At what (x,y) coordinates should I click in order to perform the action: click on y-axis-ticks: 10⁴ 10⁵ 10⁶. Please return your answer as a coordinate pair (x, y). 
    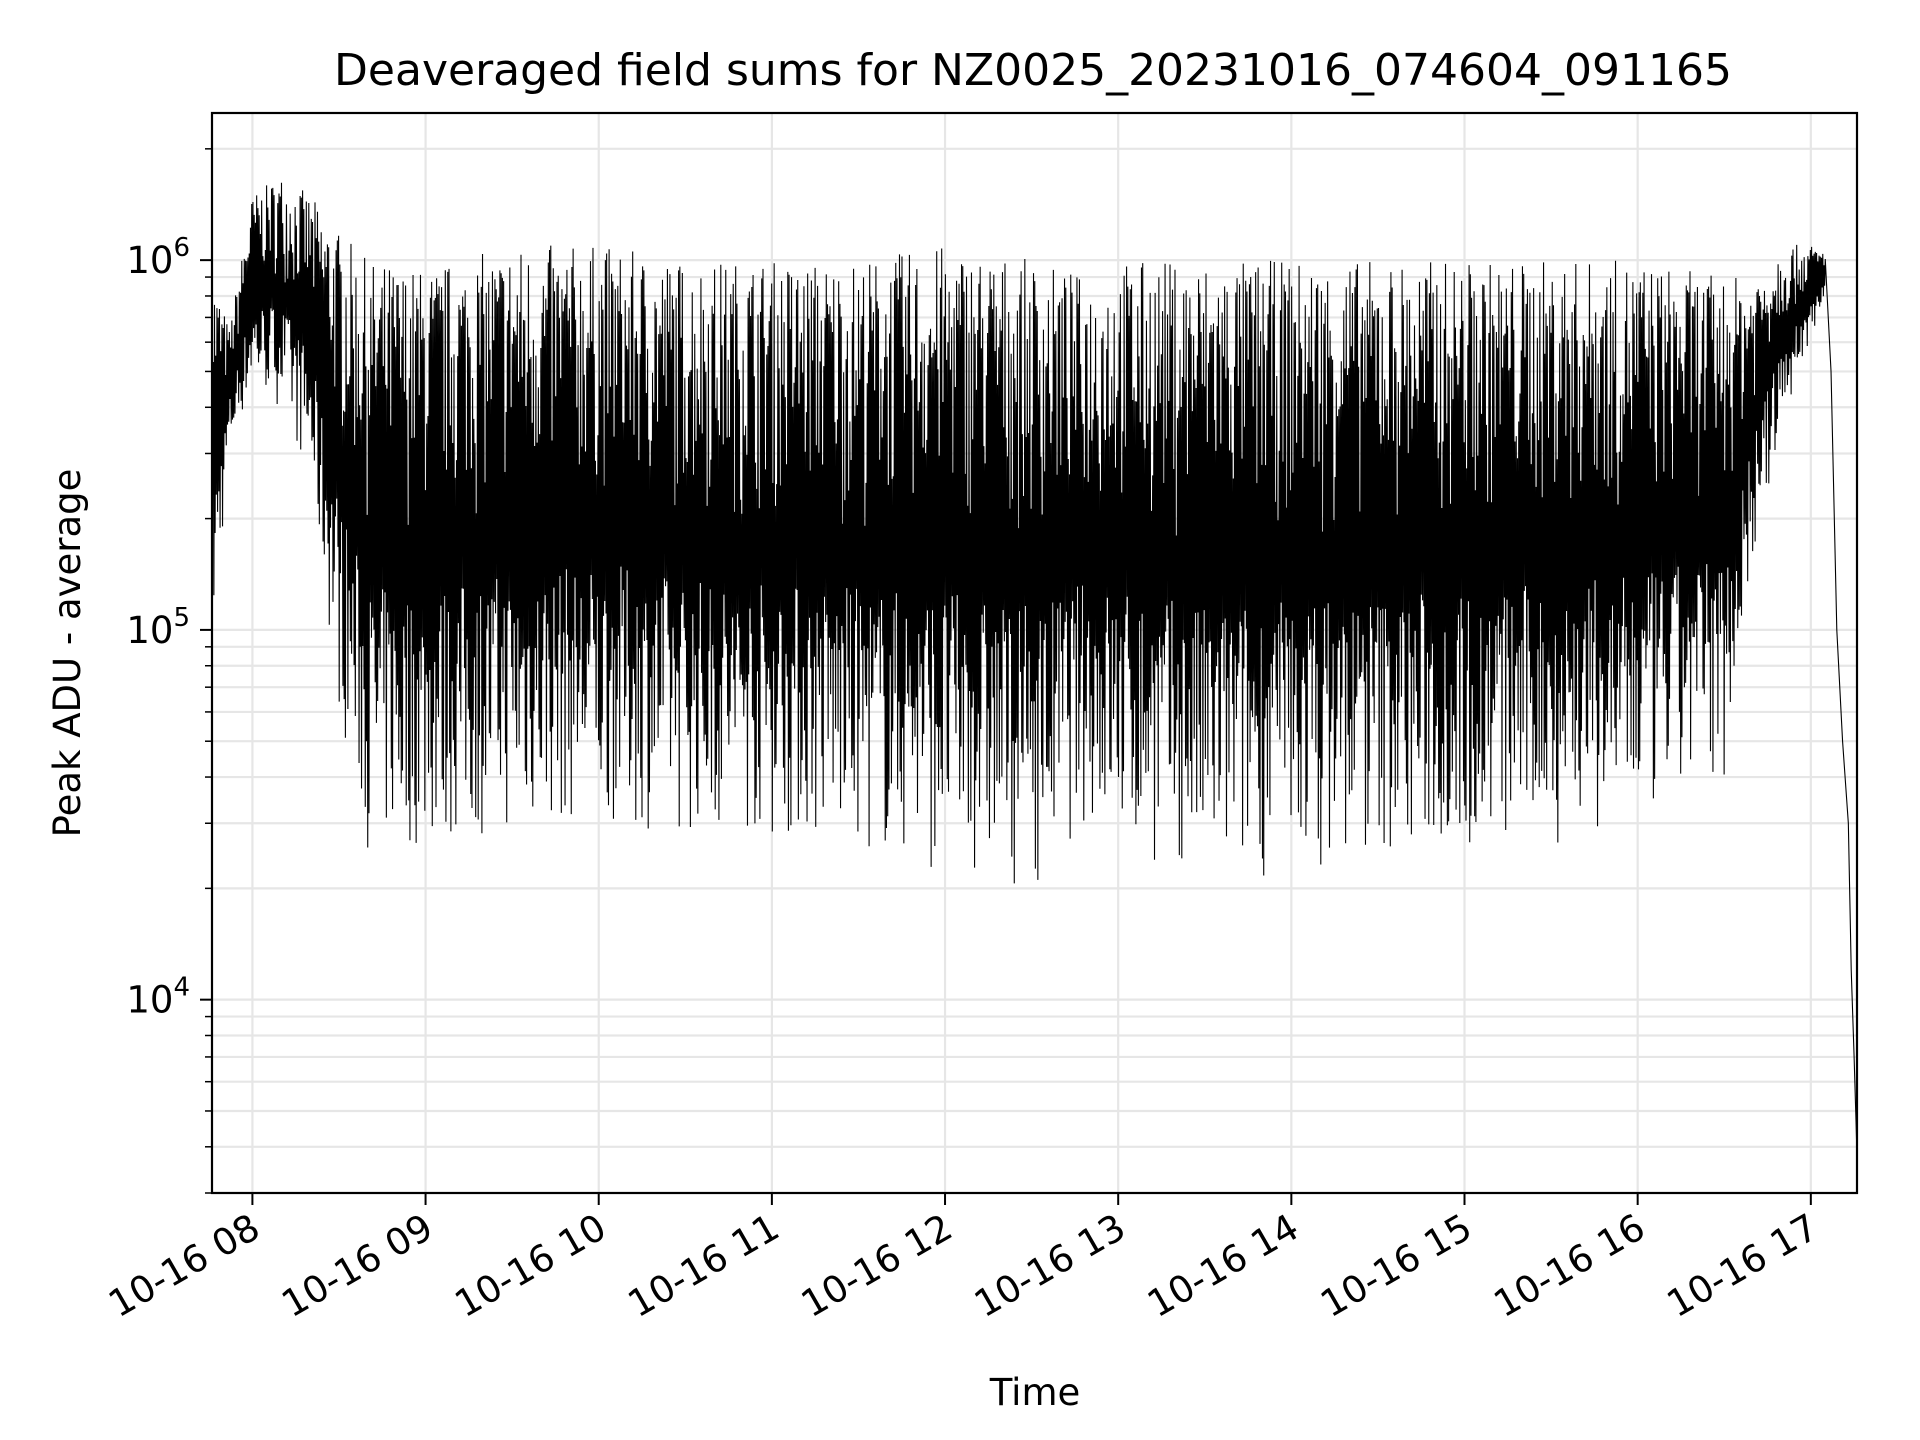
    Looking at the image, I should click on (169, 671).